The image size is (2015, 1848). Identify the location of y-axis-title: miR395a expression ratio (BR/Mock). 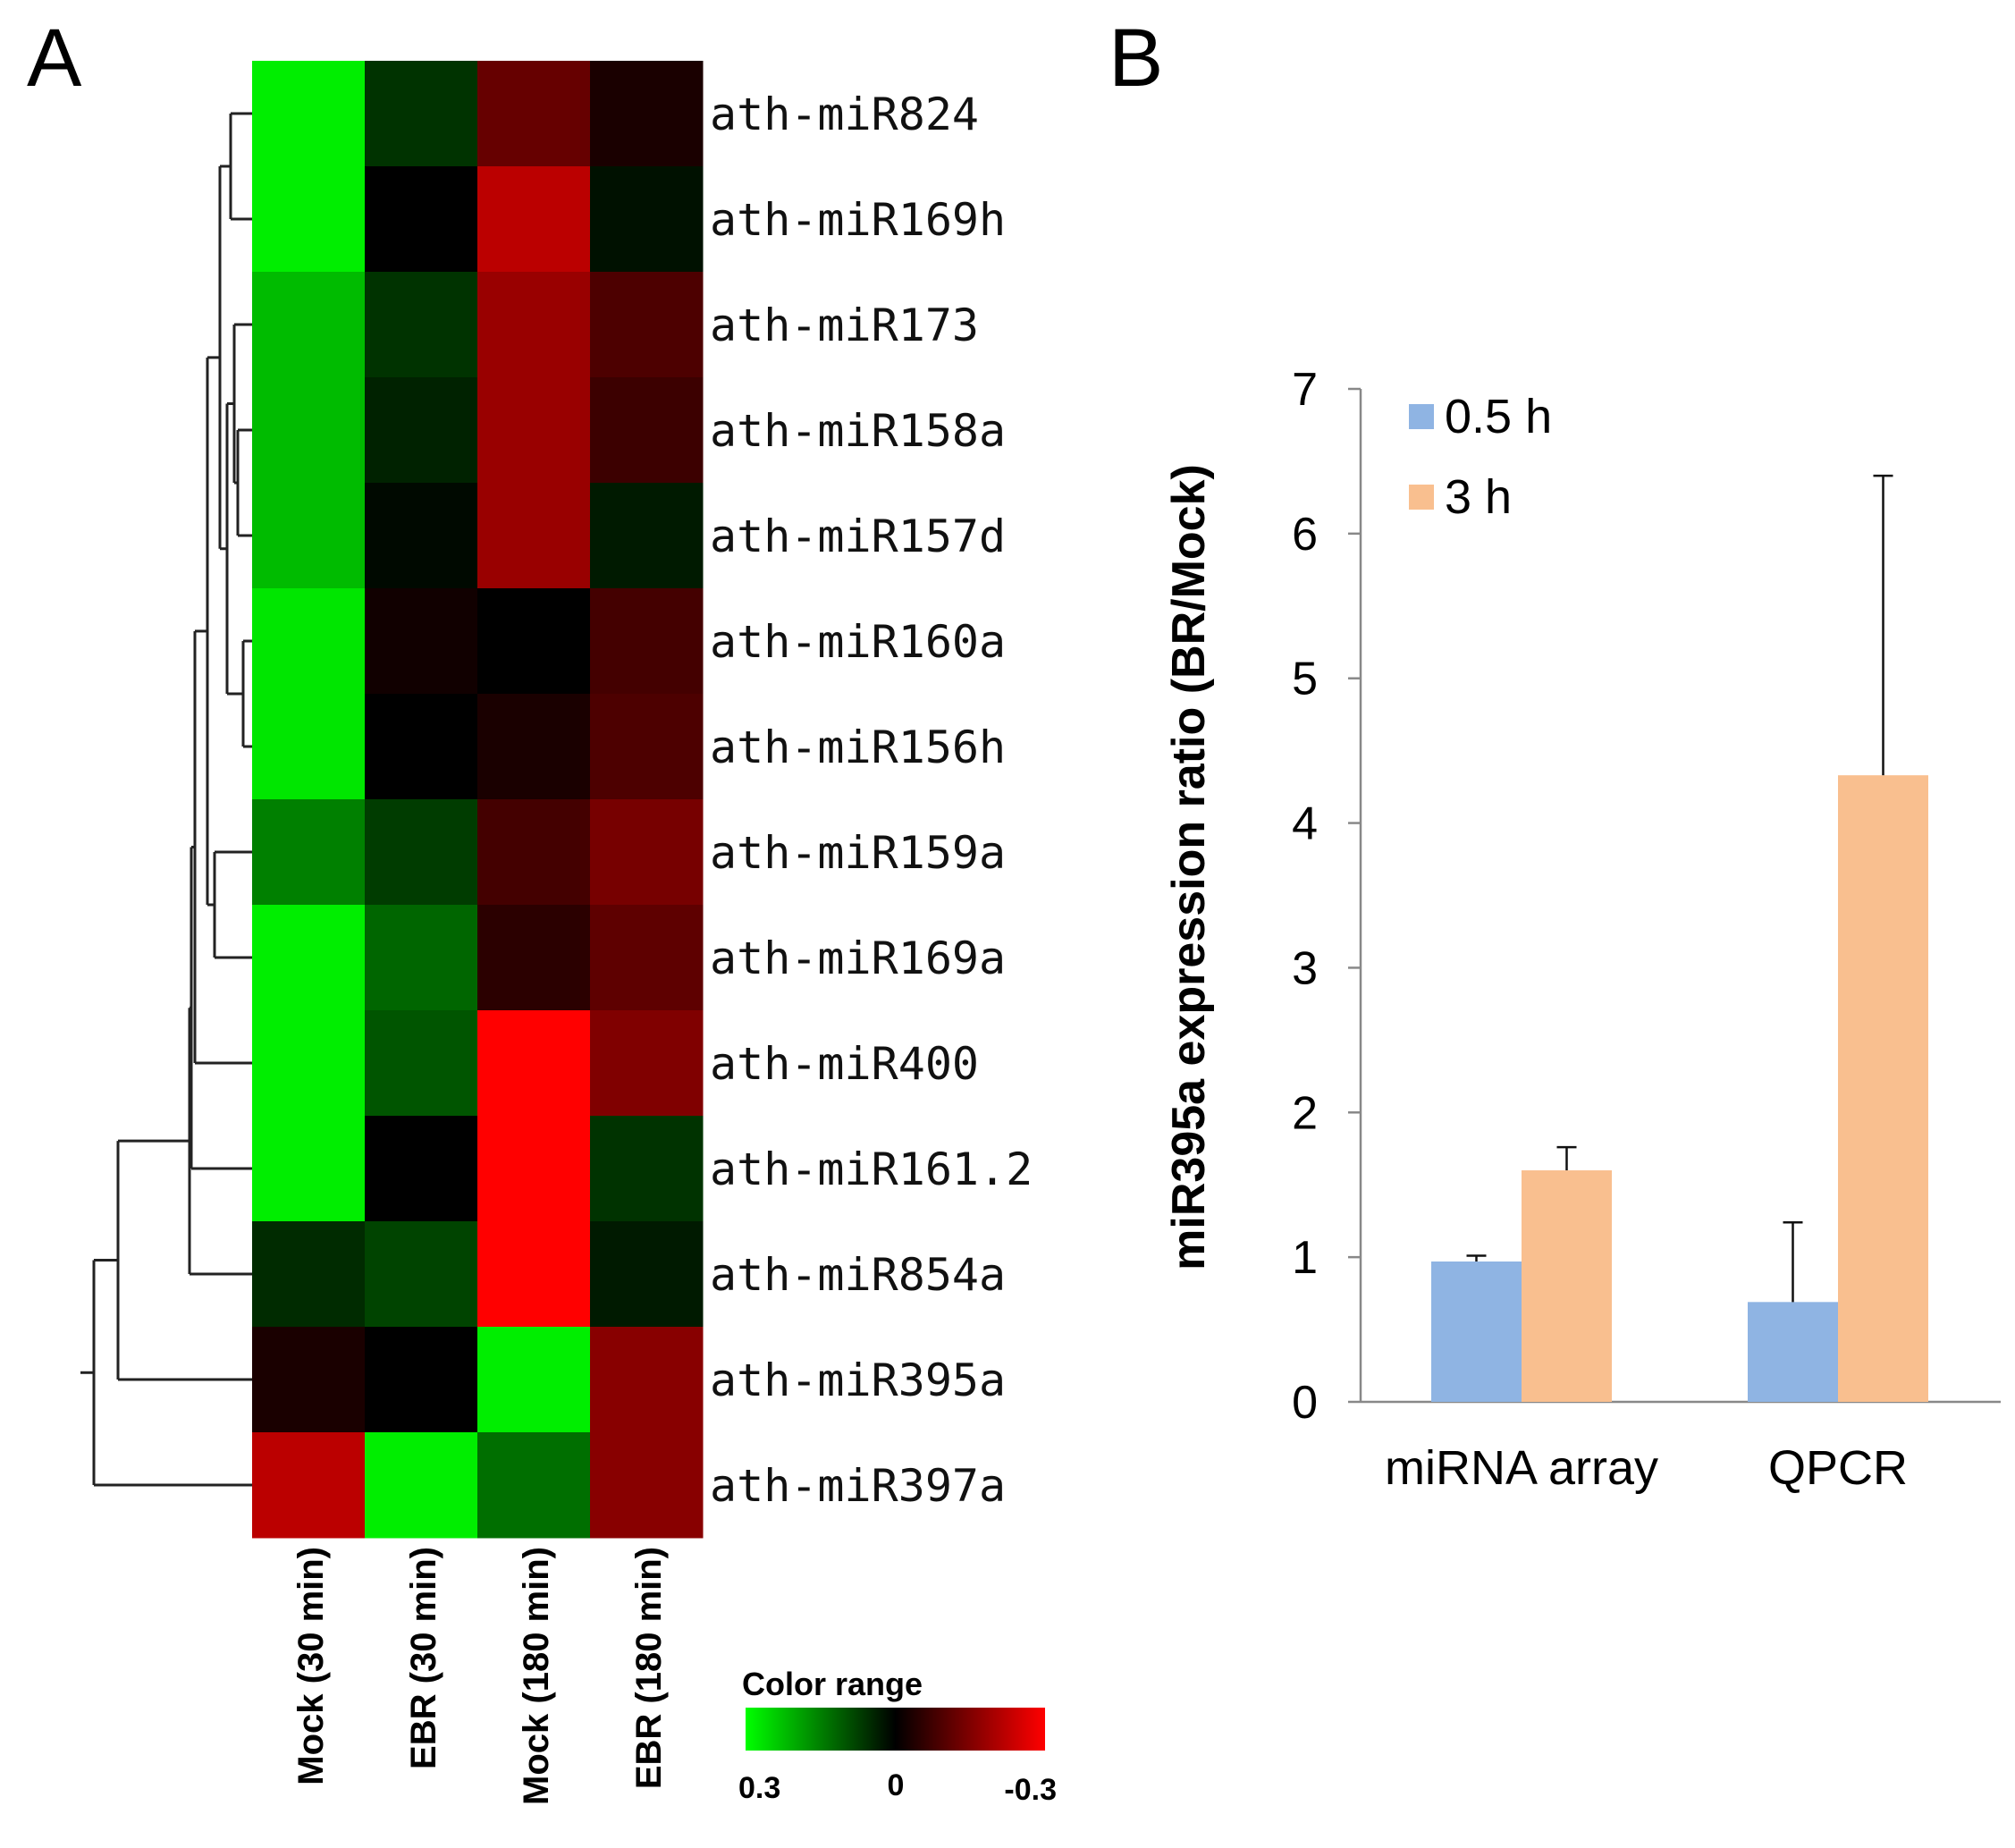
(1189, 867).